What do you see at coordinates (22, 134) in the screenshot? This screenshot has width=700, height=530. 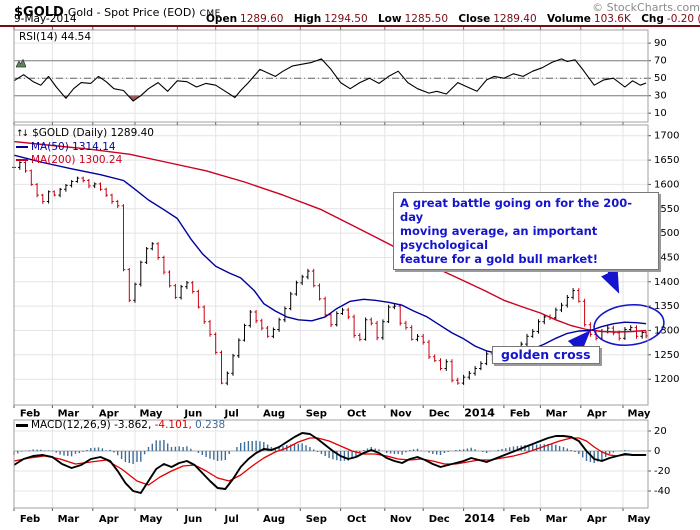 I see `updown-arrows-icon: ↑↓` at bounding box center [22, 134].